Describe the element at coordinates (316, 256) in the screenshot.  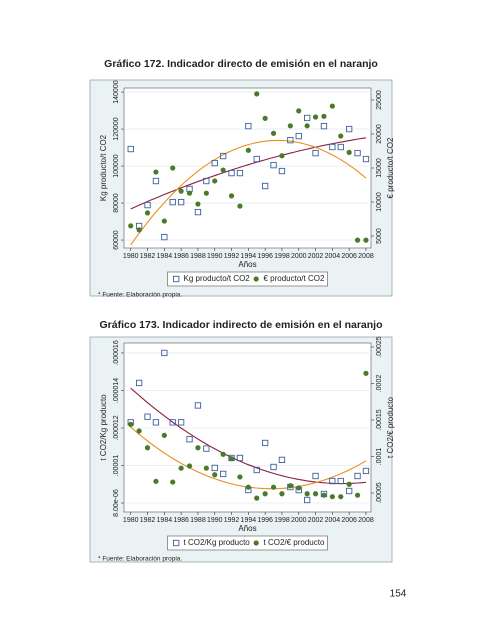
I see `x-tick-label: 2002` at that location.